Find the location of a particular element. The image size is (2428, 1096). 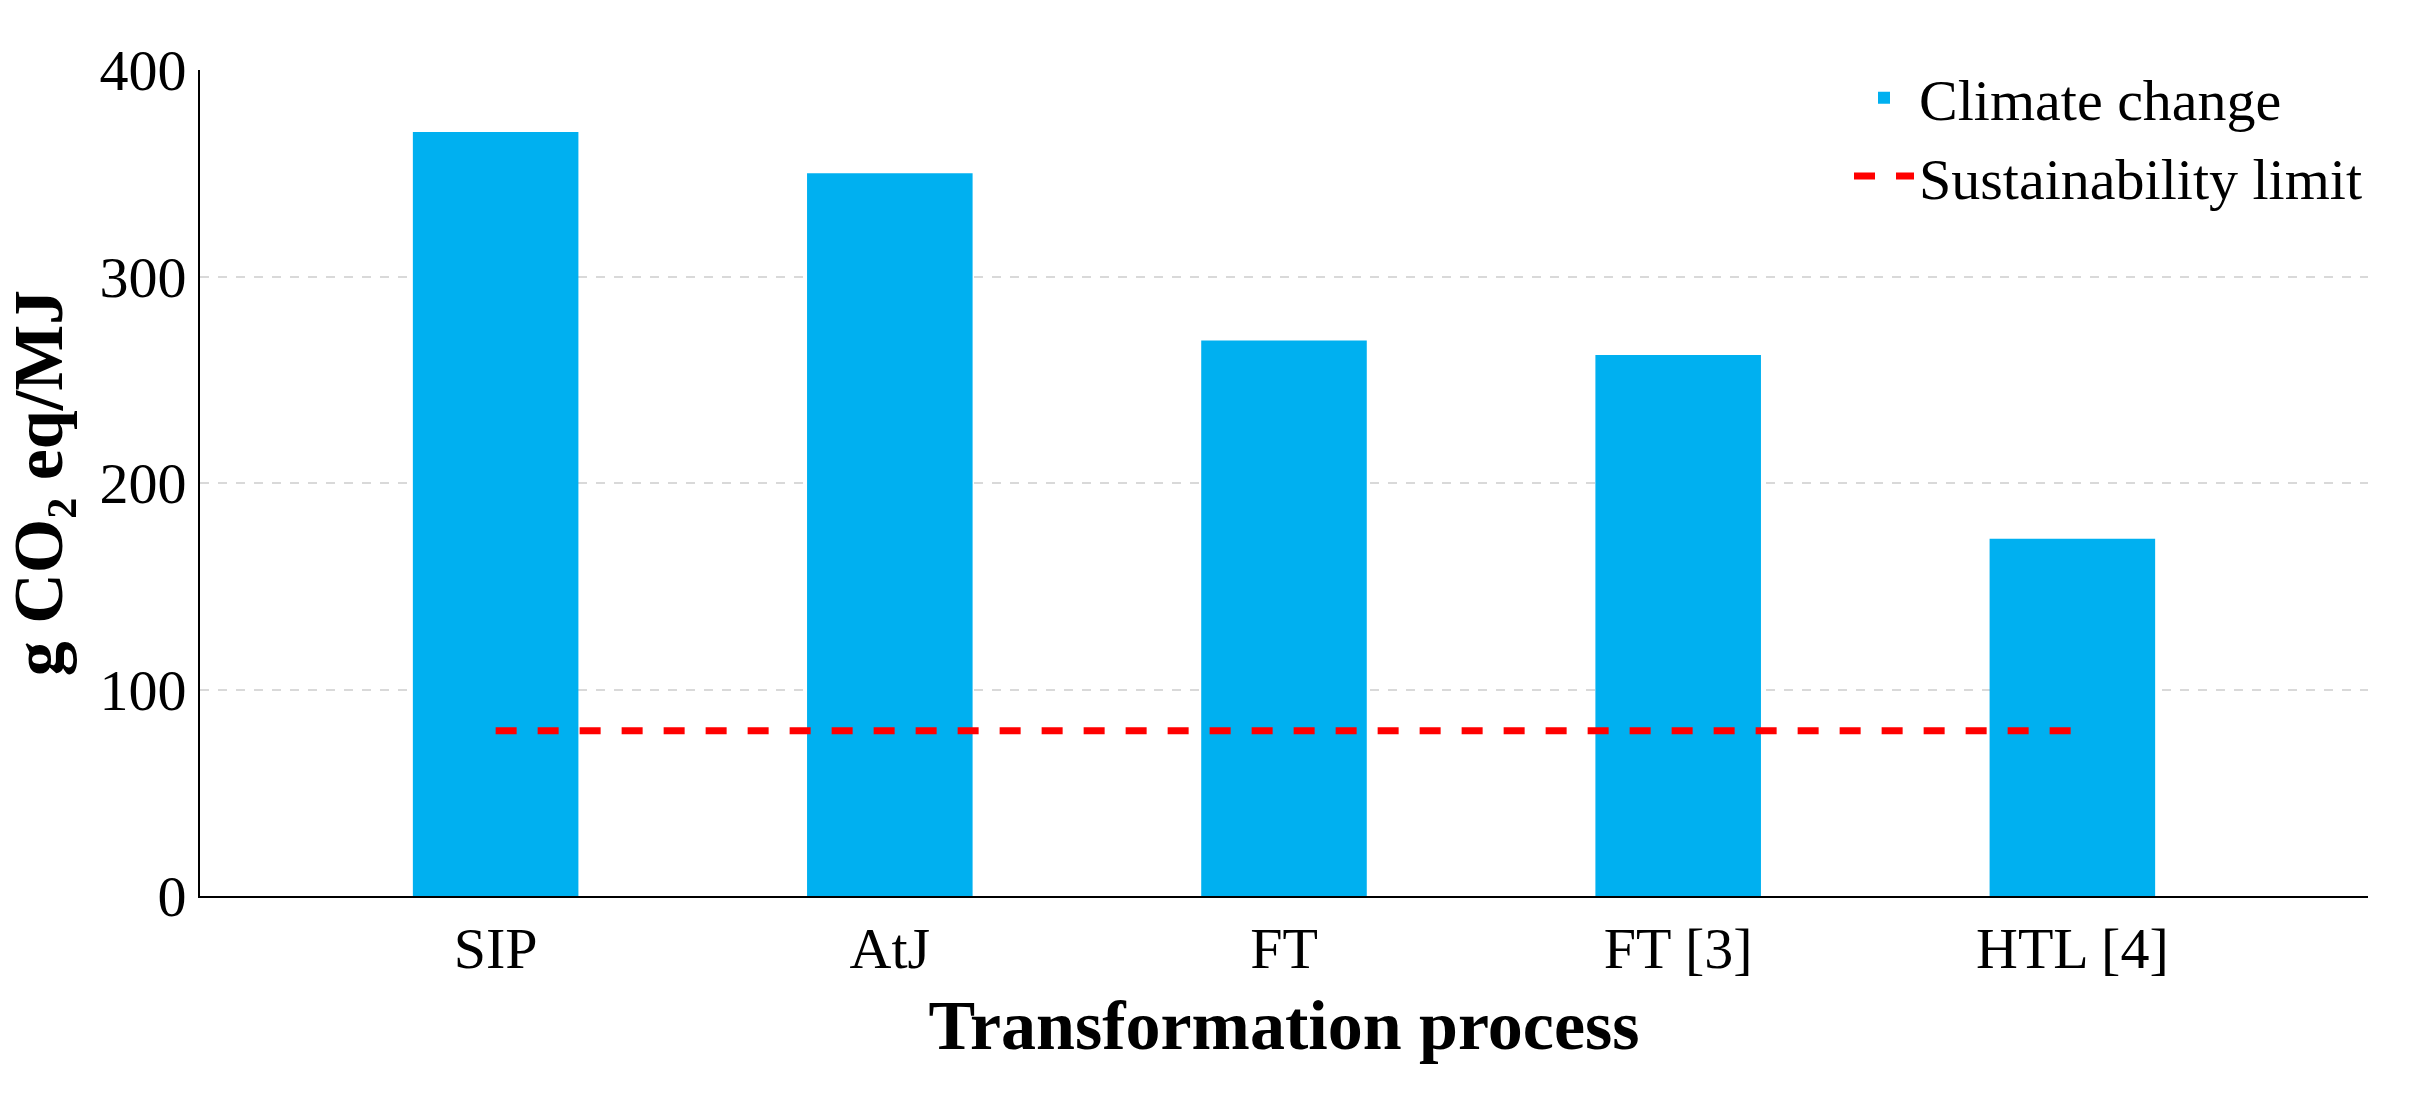

y-axis-title: g CO₂ eq/MJ is located at coordinates (38, 483).